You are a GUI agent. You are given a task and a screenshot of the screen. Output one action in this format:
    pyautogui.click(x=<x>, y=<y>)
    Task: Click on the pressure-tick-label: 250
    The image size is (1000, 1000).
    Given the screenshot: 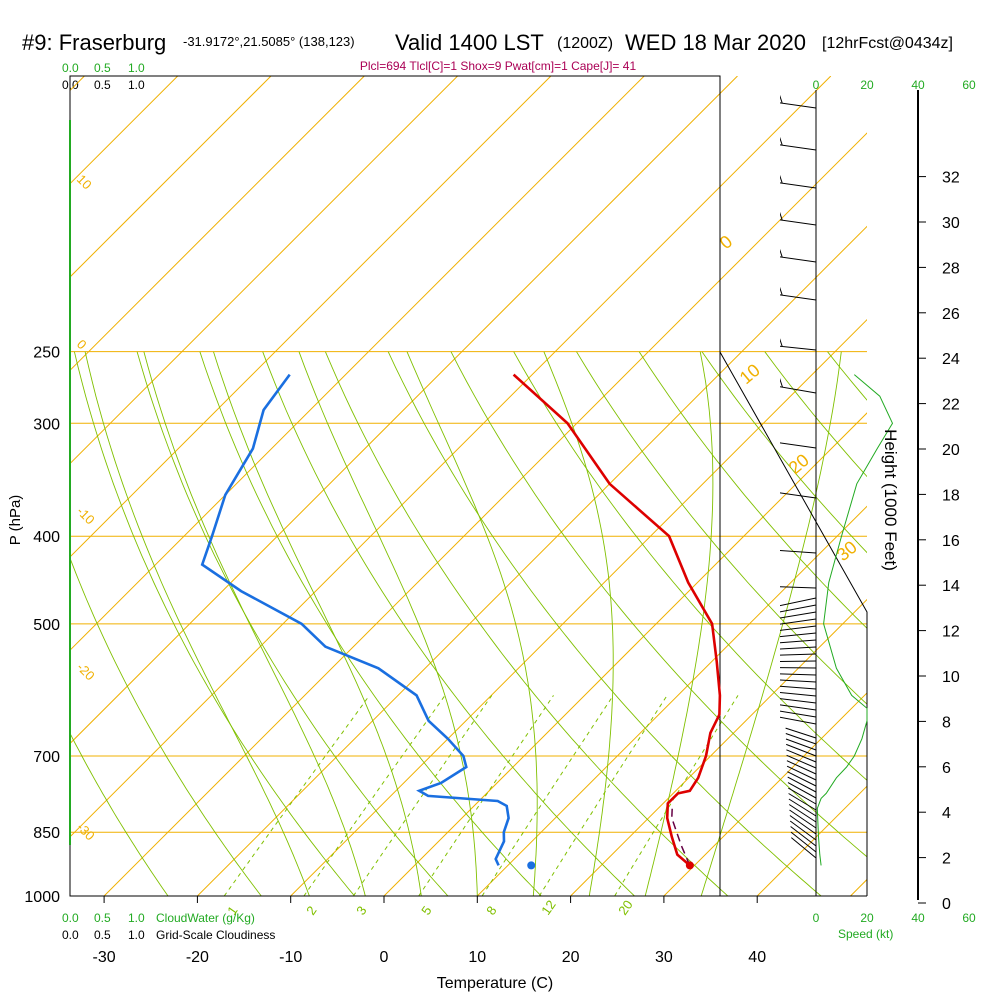 What is the action you would take?
    pyautogui.click(x=46, y=353)
    